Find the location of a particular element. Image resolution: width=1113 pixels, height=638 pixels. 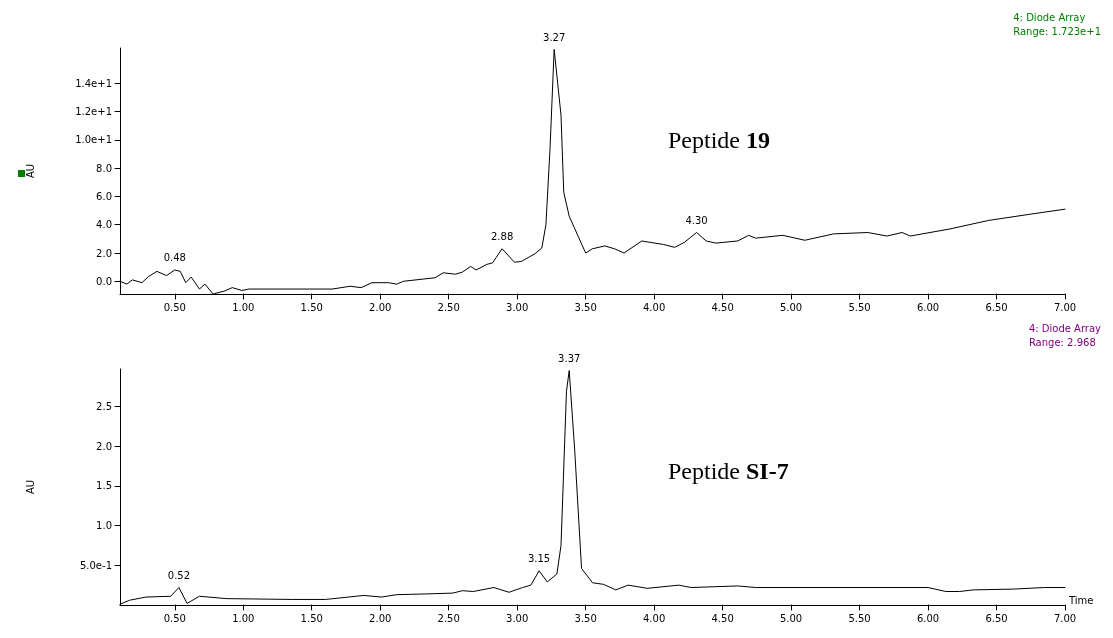

y-tick-label: 2.5 is located at coordinates (104, 406).